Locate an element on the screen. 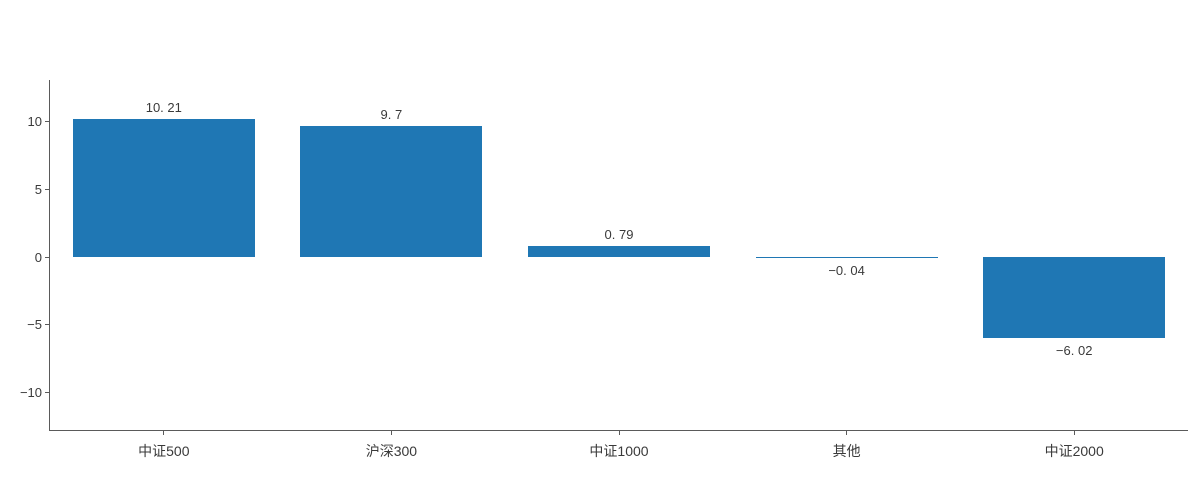 The height and width of the screenshot is (483, 1203). x-axis-category-label: 其他 is located at coordinates (846, 451).